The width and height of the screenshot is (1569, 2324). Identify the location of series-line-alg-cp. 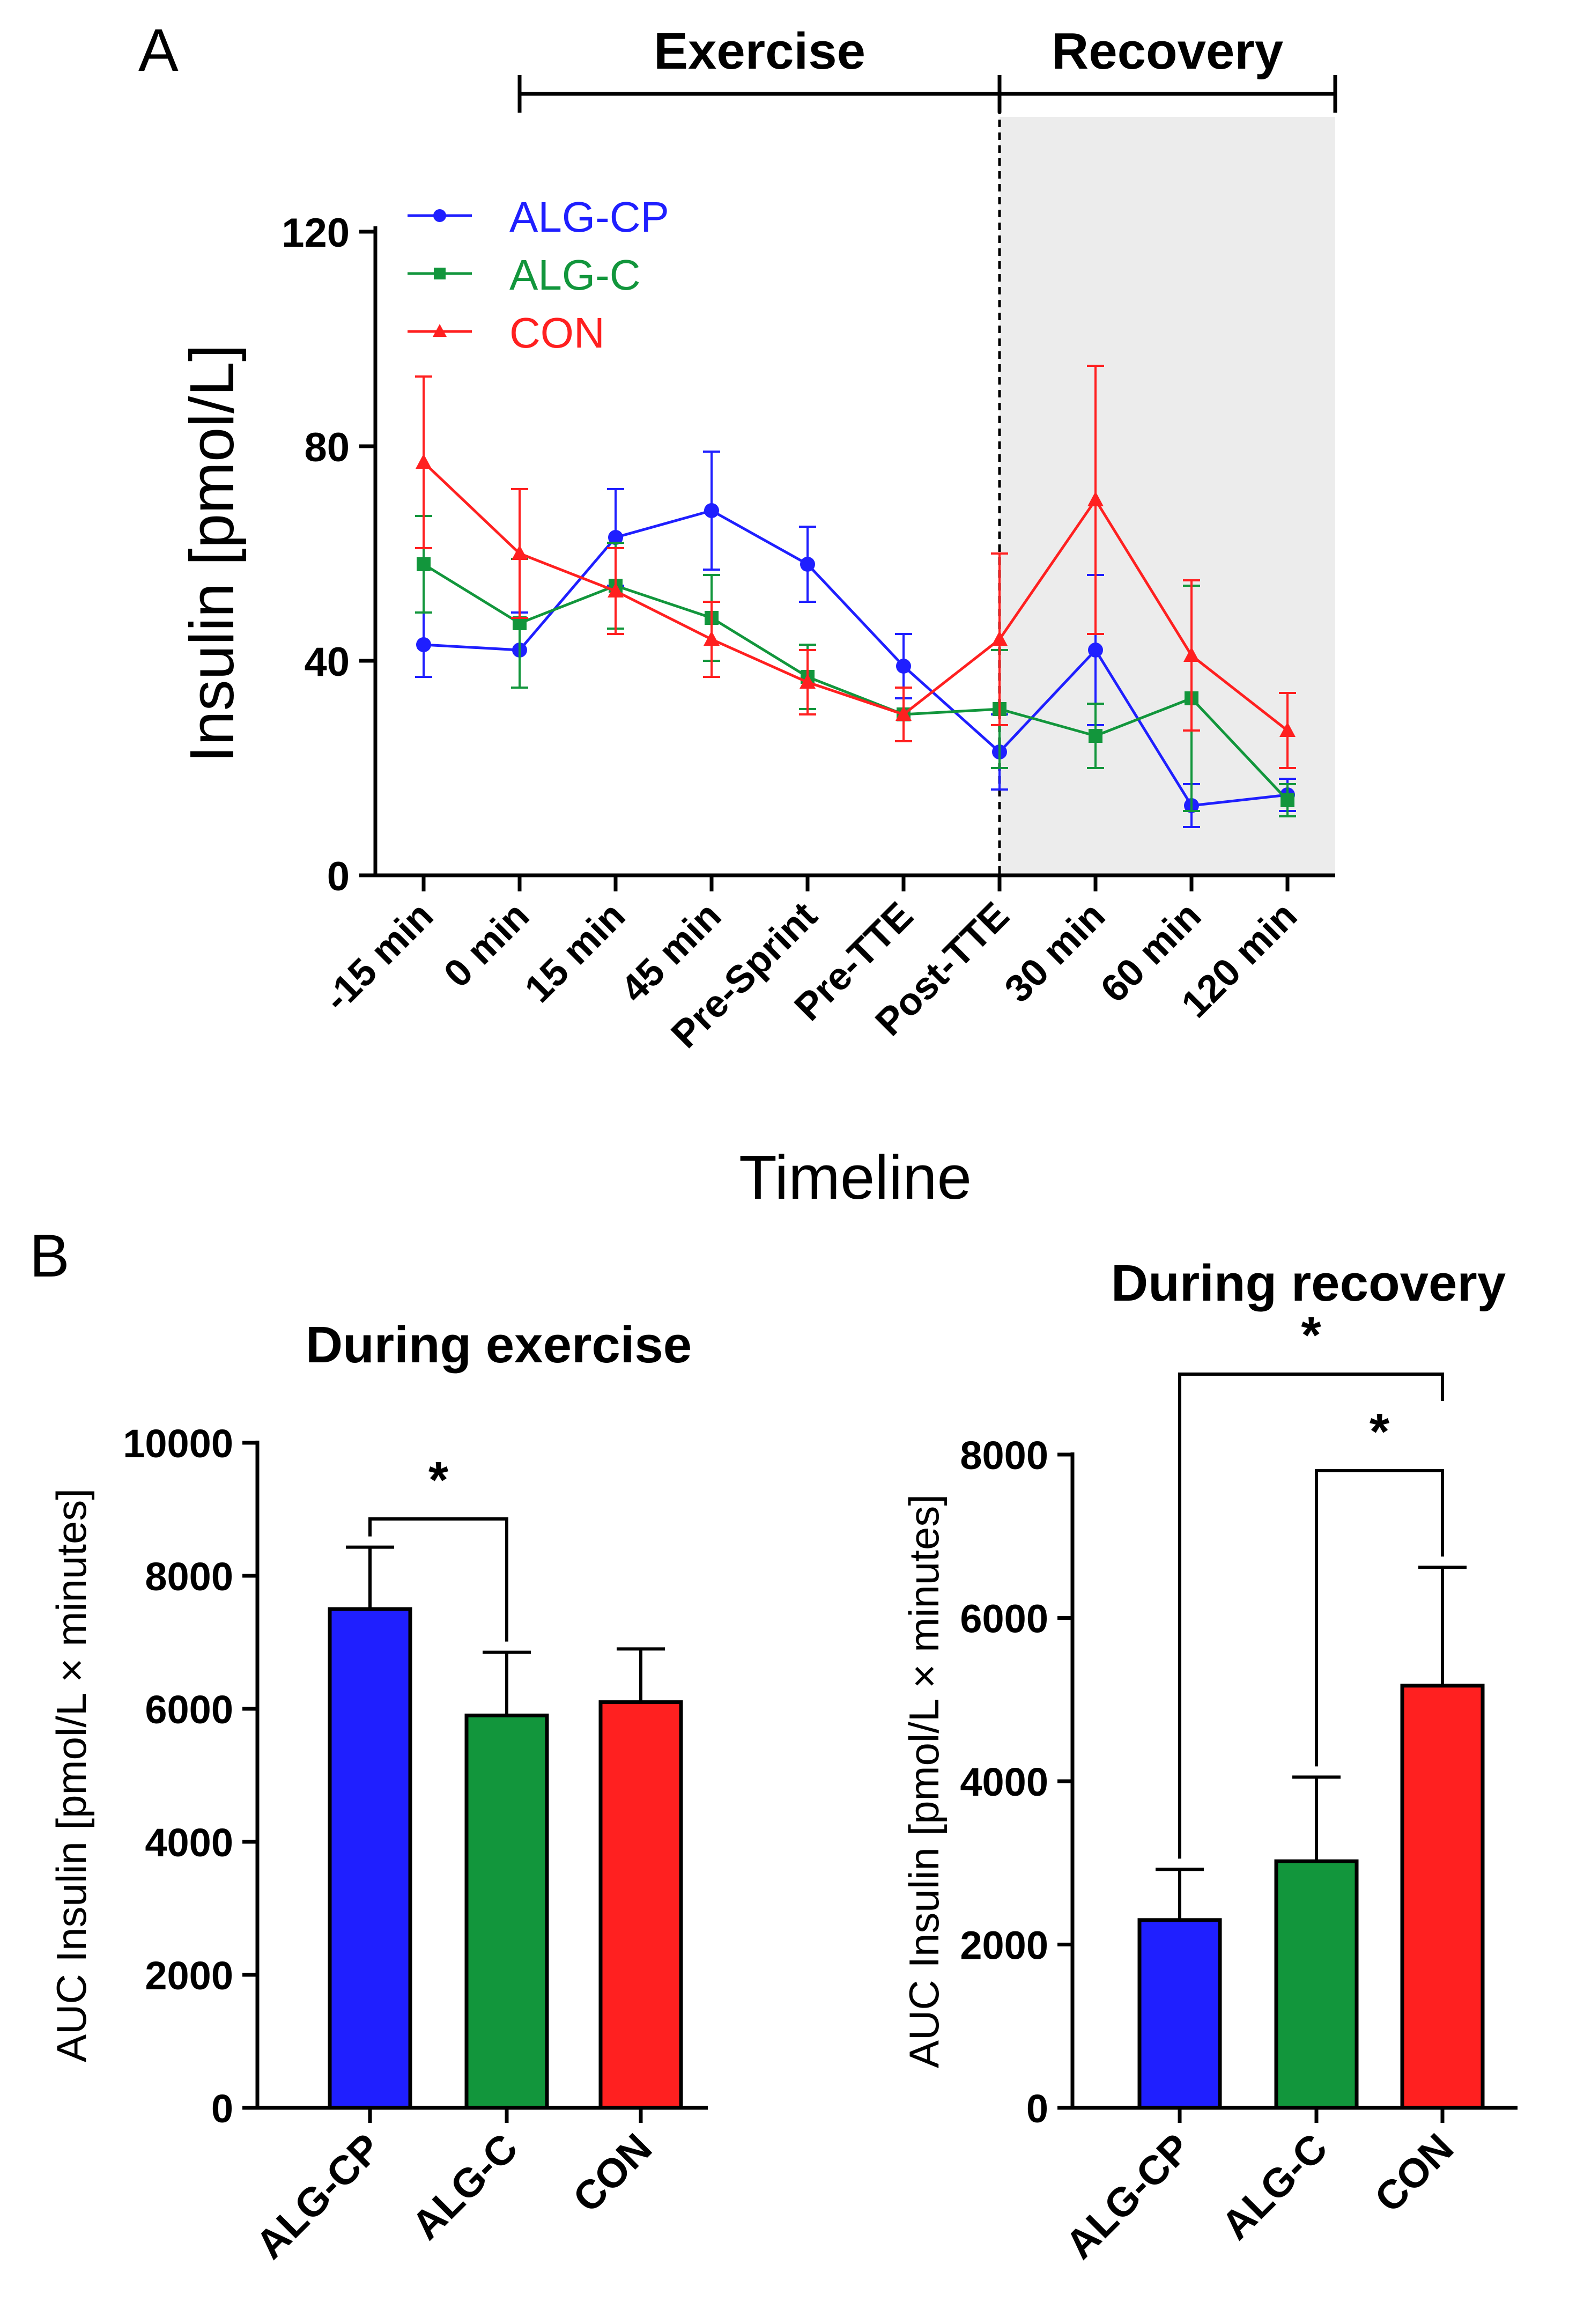
(855, 658).